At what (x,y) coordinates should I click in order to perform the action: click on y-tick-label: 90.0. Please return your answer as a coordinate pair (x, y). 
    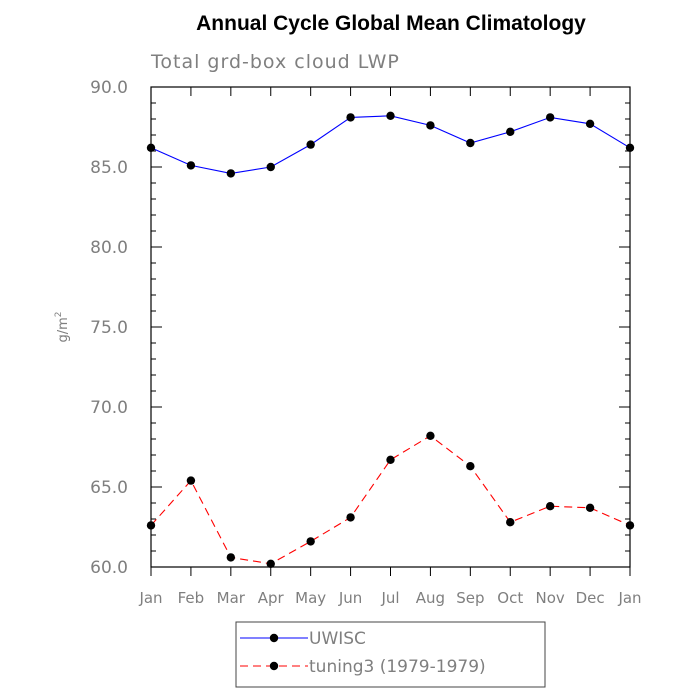
    Looking at the image, I should click on (109, 88).